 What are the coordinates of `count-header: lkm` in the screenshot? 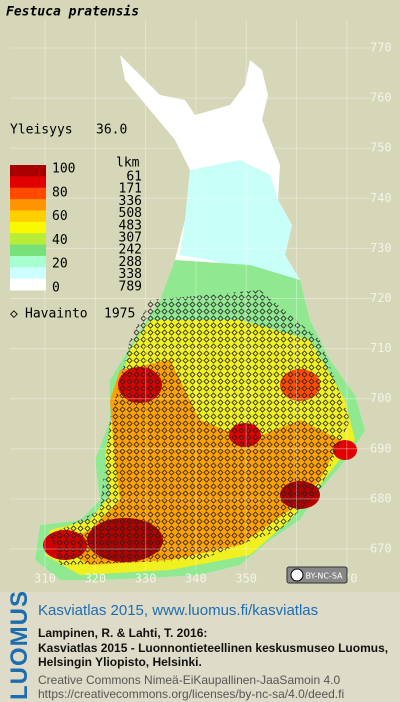 It's located at (128, 163).